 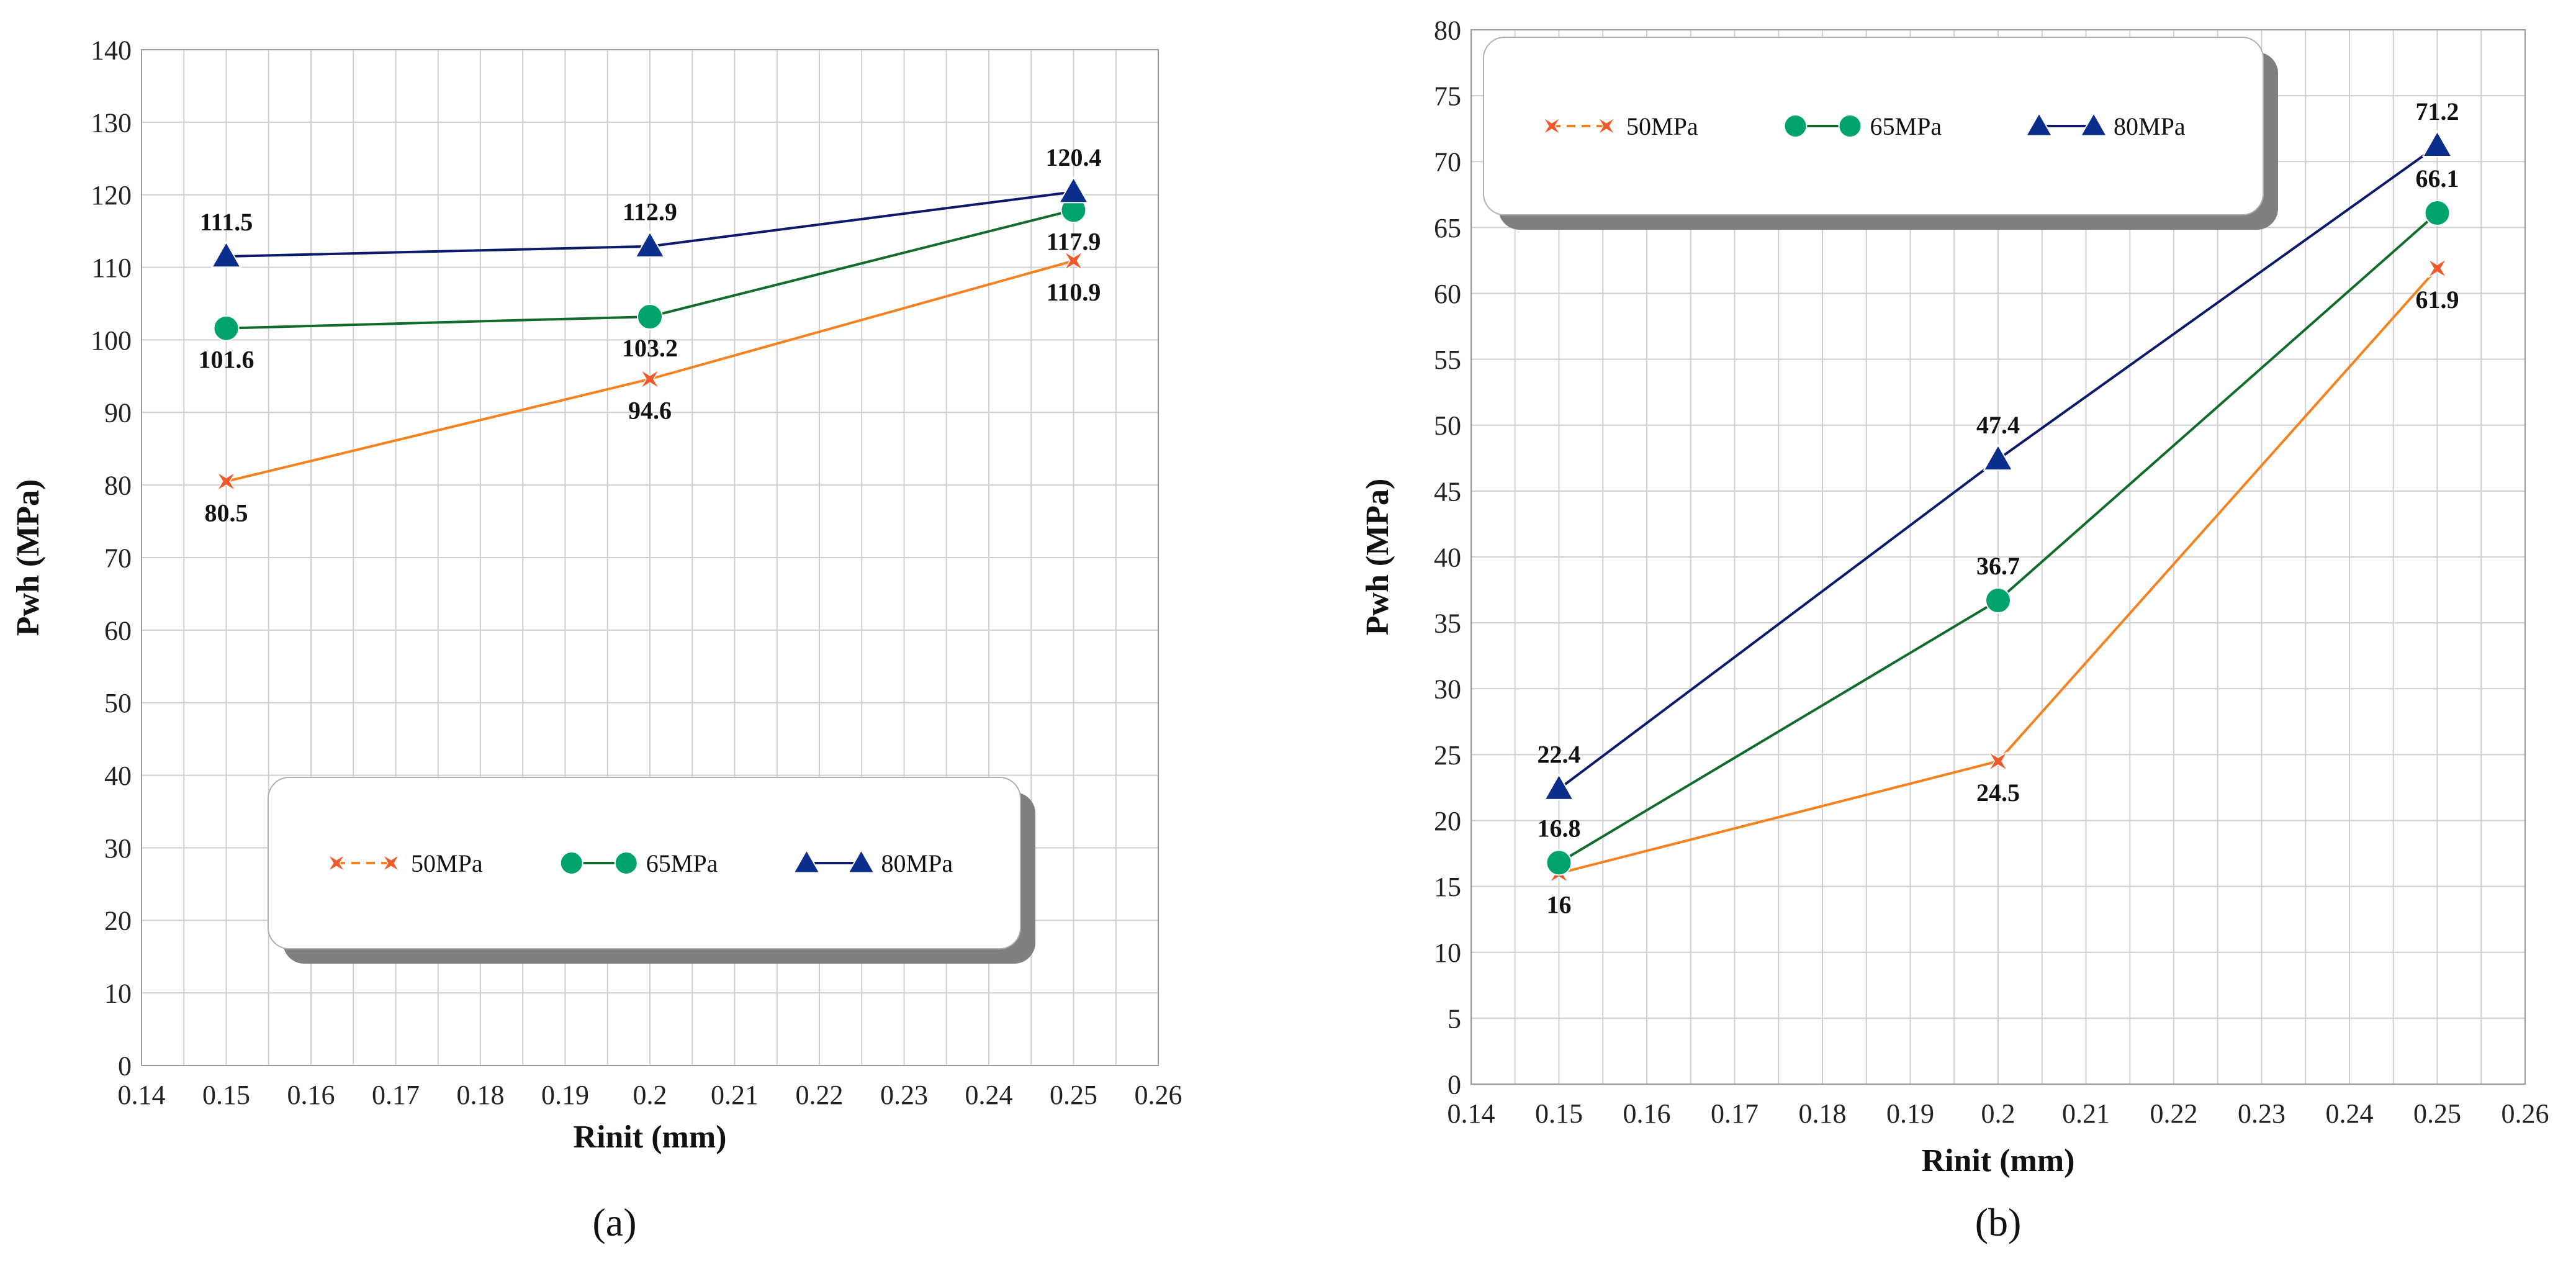 I want to click on series-80MPa: 111.5 112.9 120.4, so click(x=651, y=206).